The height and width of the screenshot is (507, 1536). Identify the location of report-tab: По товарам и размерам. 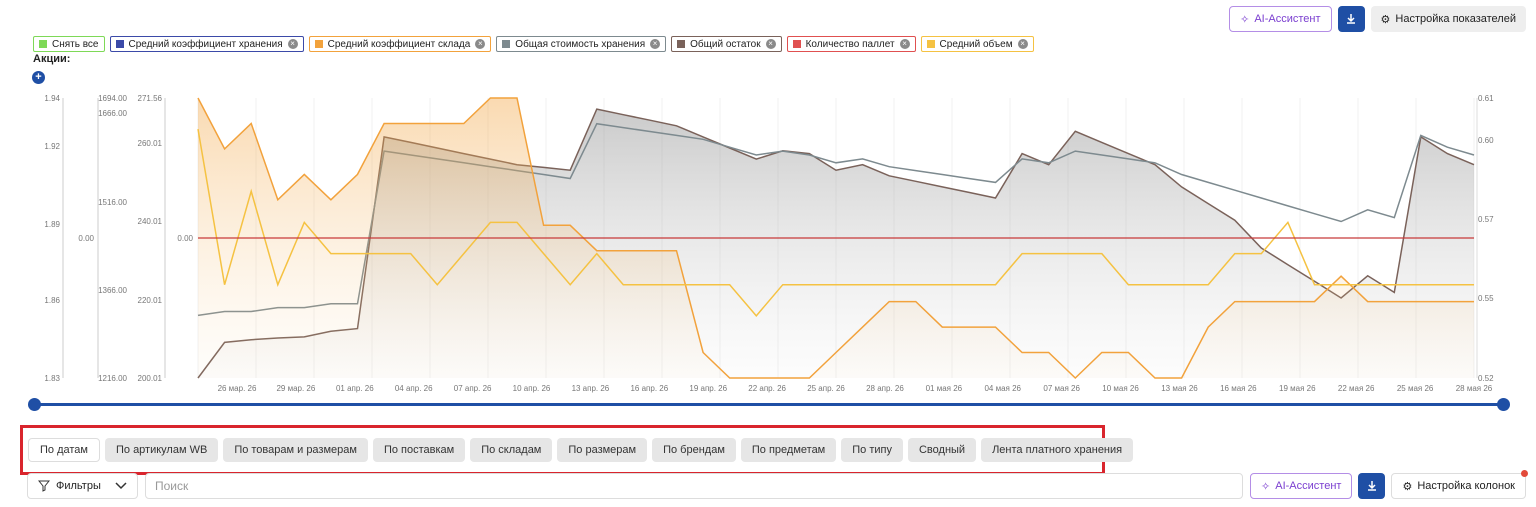
(295, 450).